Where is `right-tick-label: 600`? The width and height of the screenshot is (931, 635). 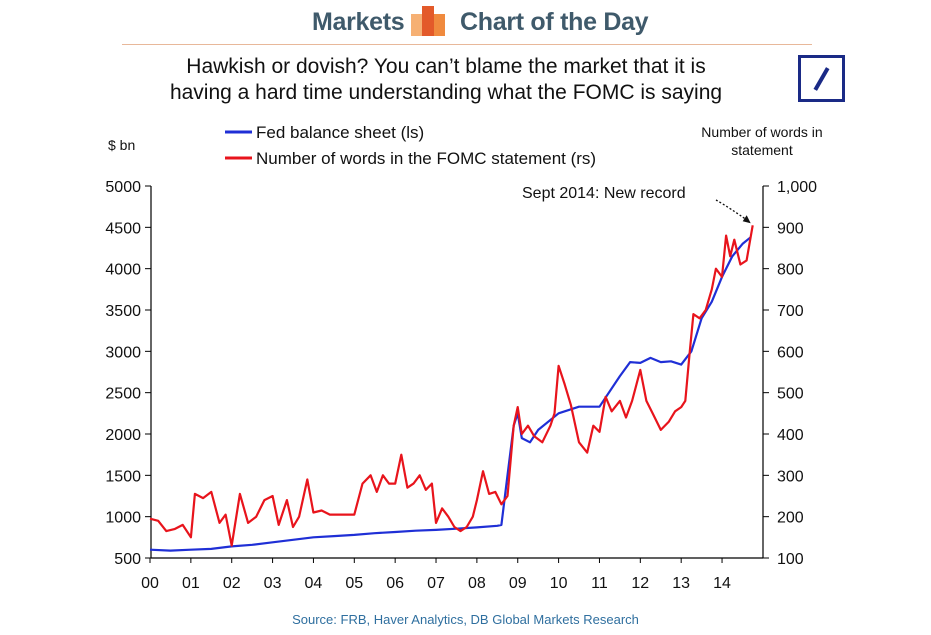 right-tick-label: 600 is located at coordinates (790, 352).